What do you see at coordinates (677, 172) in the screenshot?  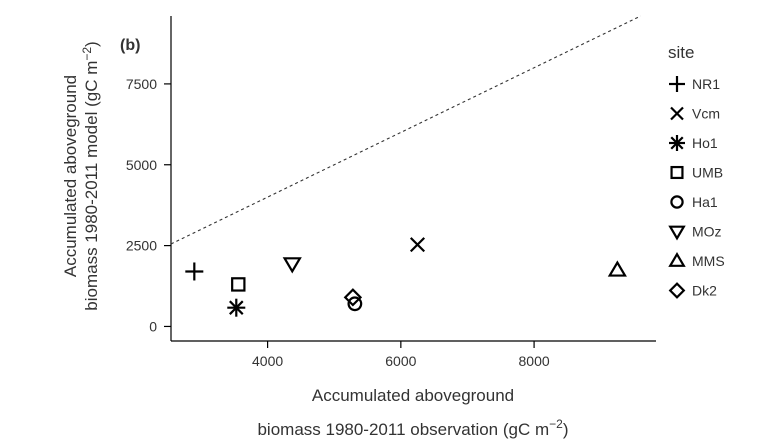 I see `legend-marker-umb` at bounding box center [677, 172].